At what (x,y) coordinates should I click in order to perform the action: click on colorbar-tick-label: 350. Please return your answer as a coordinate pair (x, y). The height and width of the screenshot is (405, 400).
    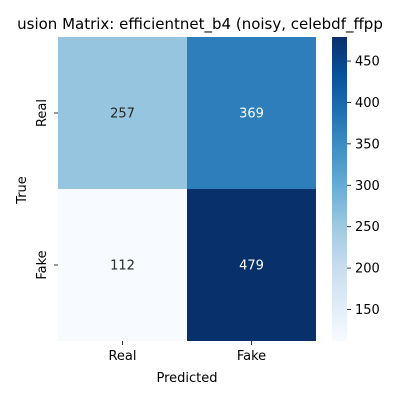
    Looking at the image, I should click on (367, 144).